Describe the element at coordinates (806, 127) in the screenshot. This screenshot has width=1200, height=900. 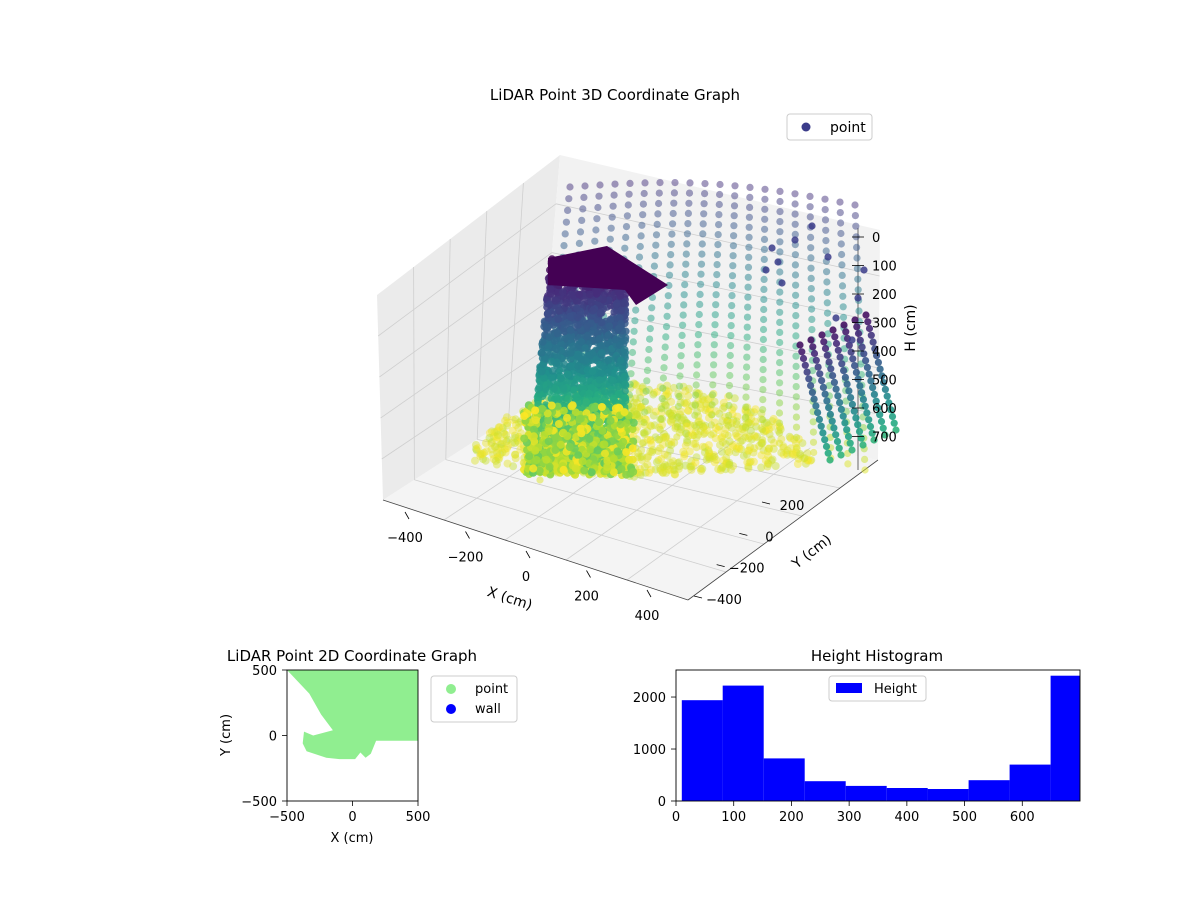
I see `legend-marker-point-3d` at that location.